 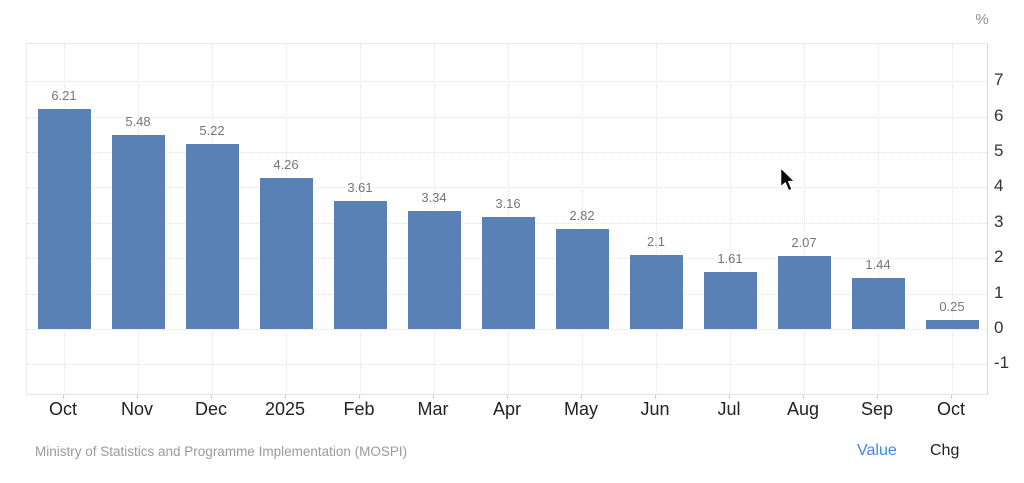 What do you see at coordinates (433, 409) in the screenshot?
I see `x-axis-label: Mar` at bounding box center [433, 409].